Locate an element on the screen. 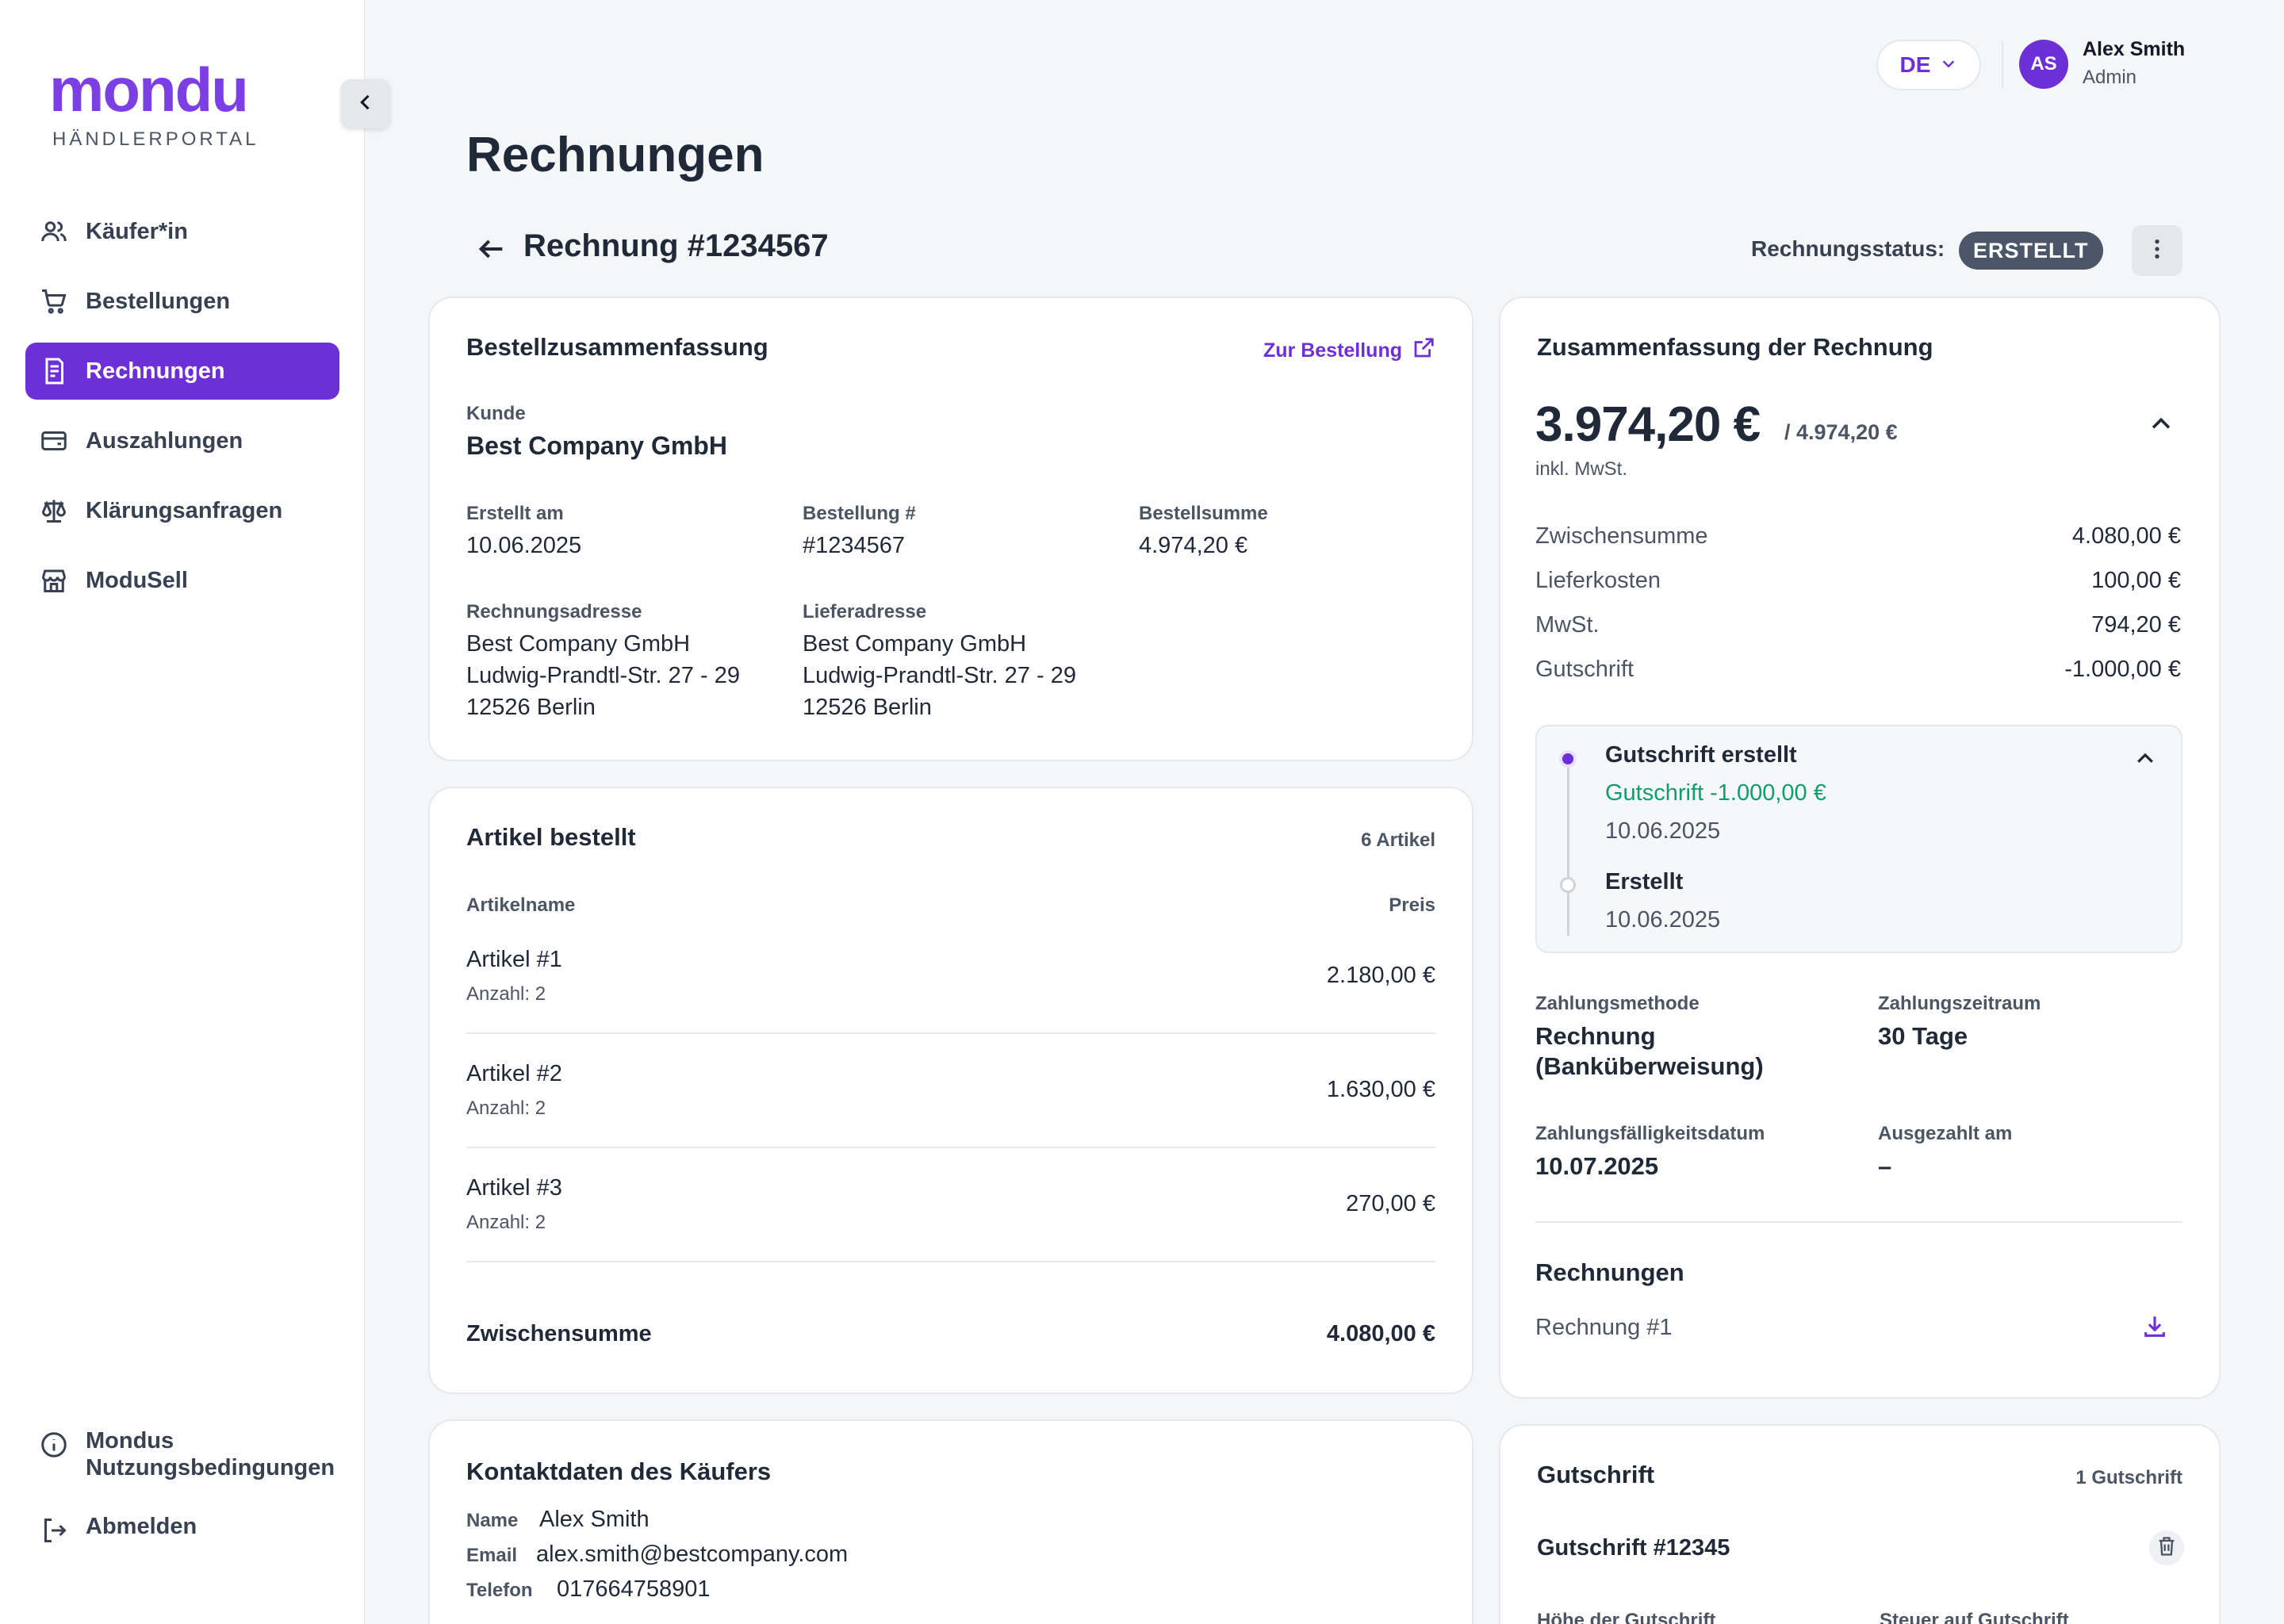 This screenshot has height=1624, width=2284. download-invoice-button is located at coordinates (2154, 1328).